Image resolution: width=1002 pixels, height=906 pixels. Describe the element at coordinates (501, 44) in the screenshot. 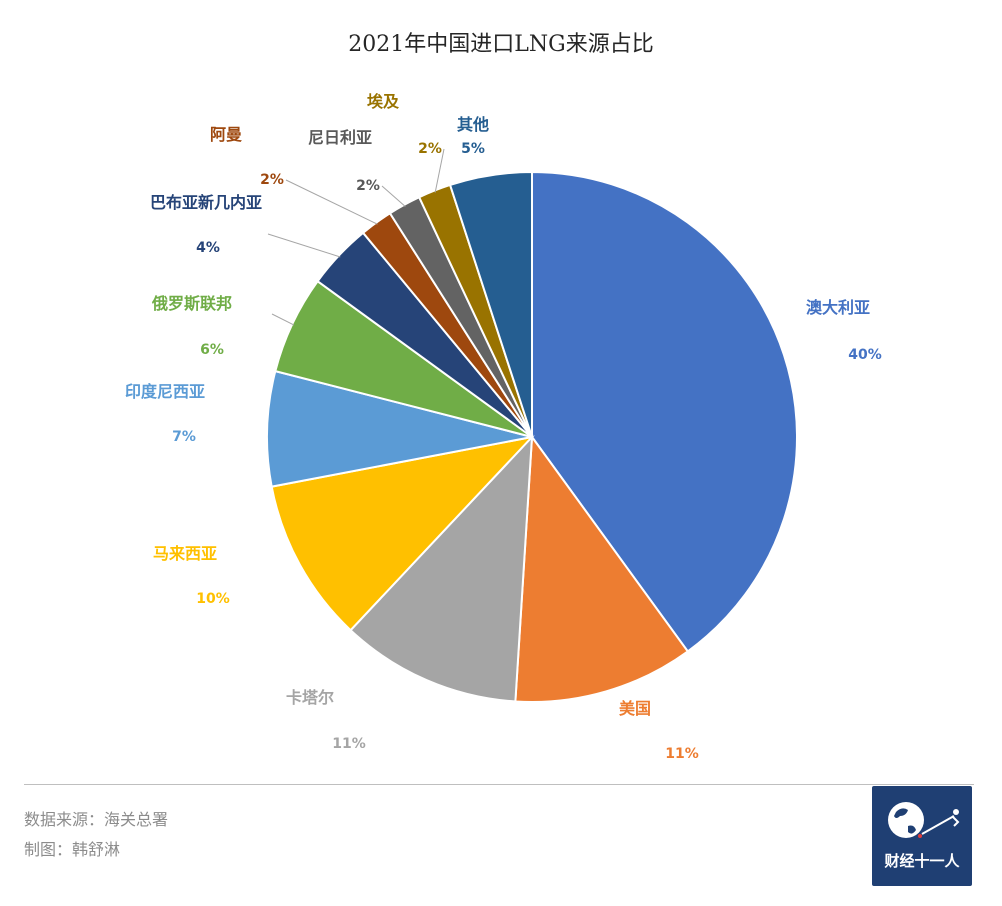

I see `chart-title: 2021年中国进口LNG来源占比` at that location.